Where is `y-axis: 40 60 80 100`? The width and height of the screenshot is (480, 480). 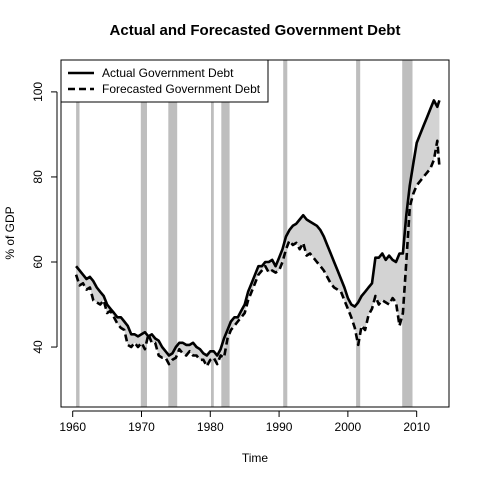 y-axis: 40 60 80 100 is located at coordinates (44, 218).